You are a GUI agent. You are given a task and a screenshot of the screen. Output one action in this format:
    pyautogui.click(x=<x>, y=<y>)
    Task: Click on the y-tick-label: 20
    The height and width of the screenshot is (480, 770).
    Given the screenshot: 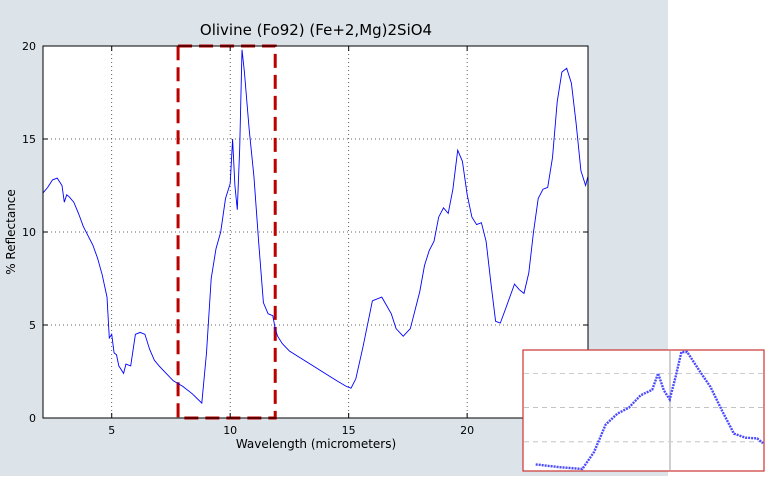 What is the action you would take?
    pyautogui.click(x=29, y=46)
    